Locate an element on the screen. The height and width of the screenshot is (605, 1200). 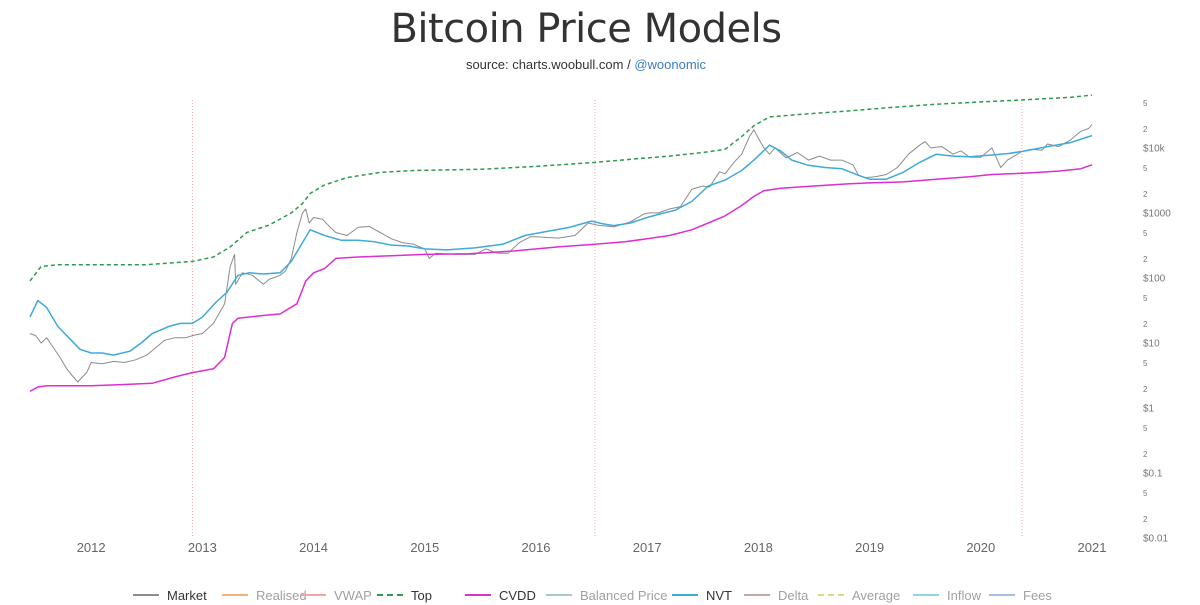
legend-swatch-realised is located at coordinates (235, 595).